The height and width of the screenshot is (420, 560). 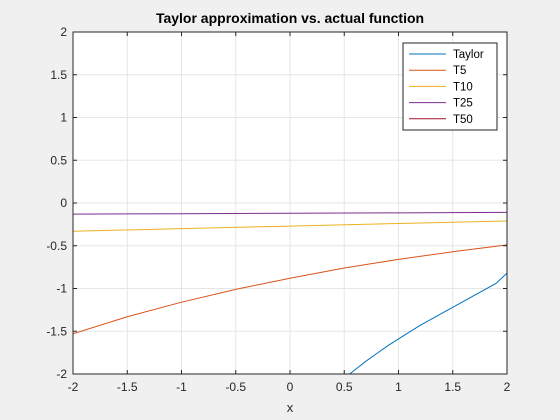 What do you see at coordinates (452, 387) in the screenshot?
I see `x-tick-label: 1.5` at bounding box center [452, 387].